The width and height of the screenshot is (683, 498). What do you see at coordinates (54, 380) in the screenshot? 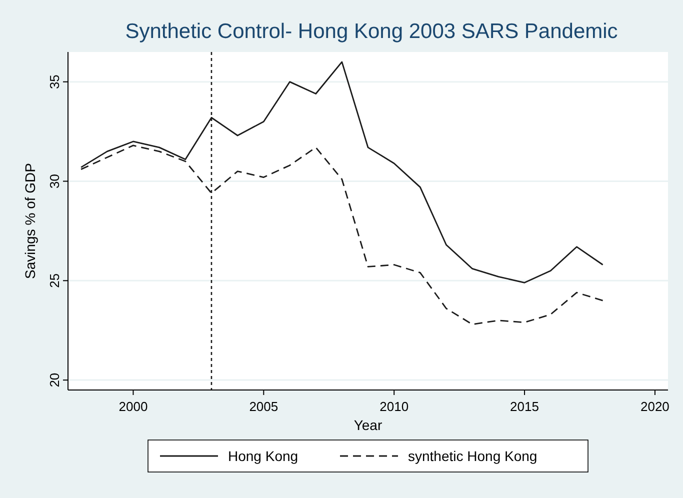
I see `y-tick-label: 20` at bounding box center [54, 380].